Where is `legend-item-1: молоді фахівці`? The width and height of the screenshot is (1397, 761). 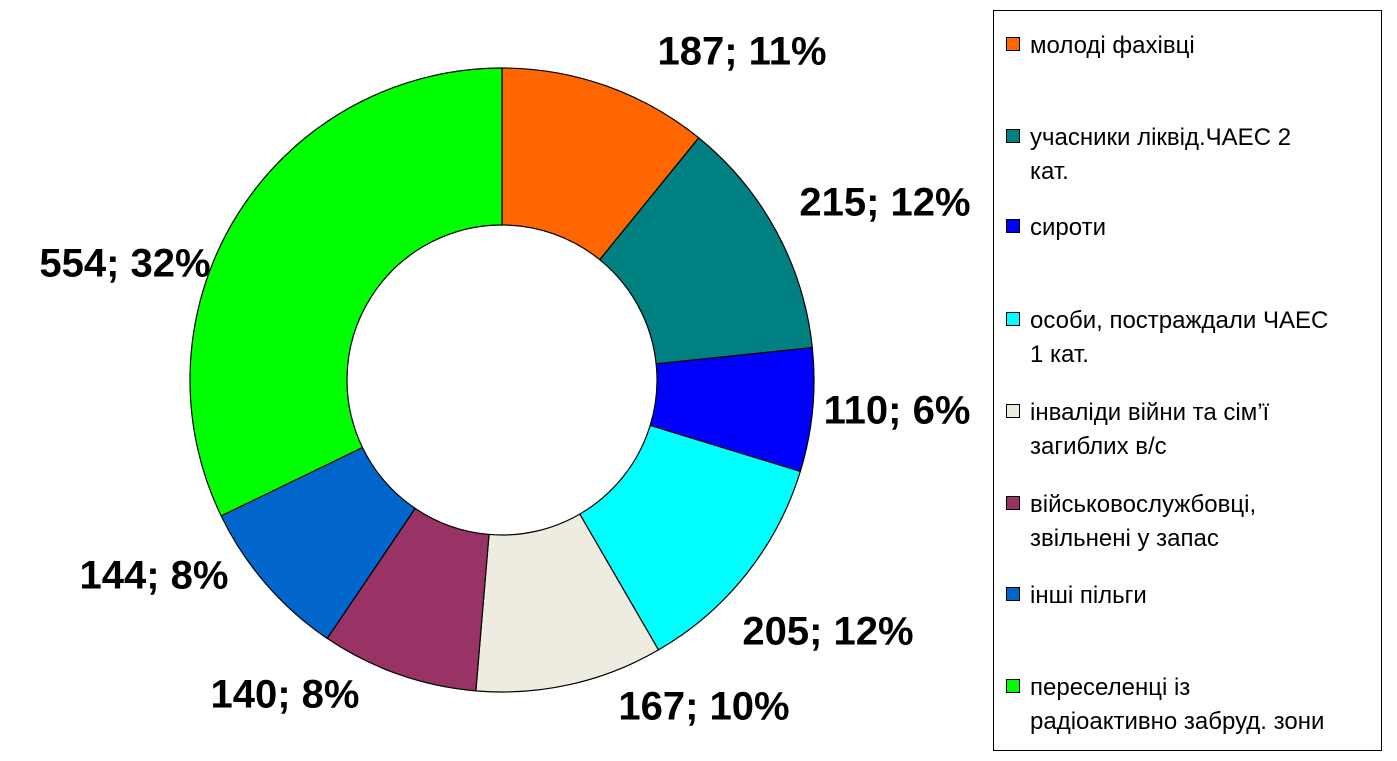
legend-item-1: молоді фахівці is located at coordinates (1191, 46).